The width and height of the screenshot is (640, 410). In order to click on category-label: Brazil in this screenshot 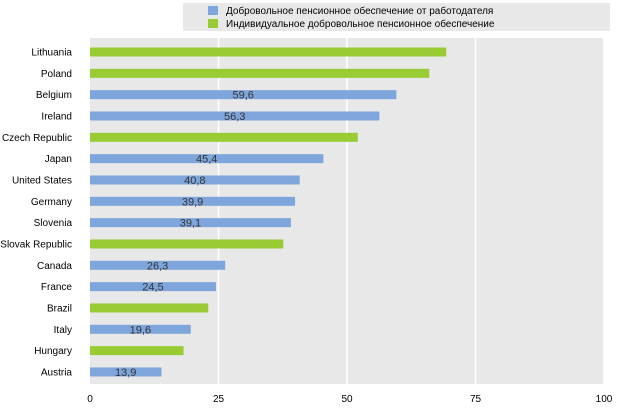, I will do `click(59, 308)`.